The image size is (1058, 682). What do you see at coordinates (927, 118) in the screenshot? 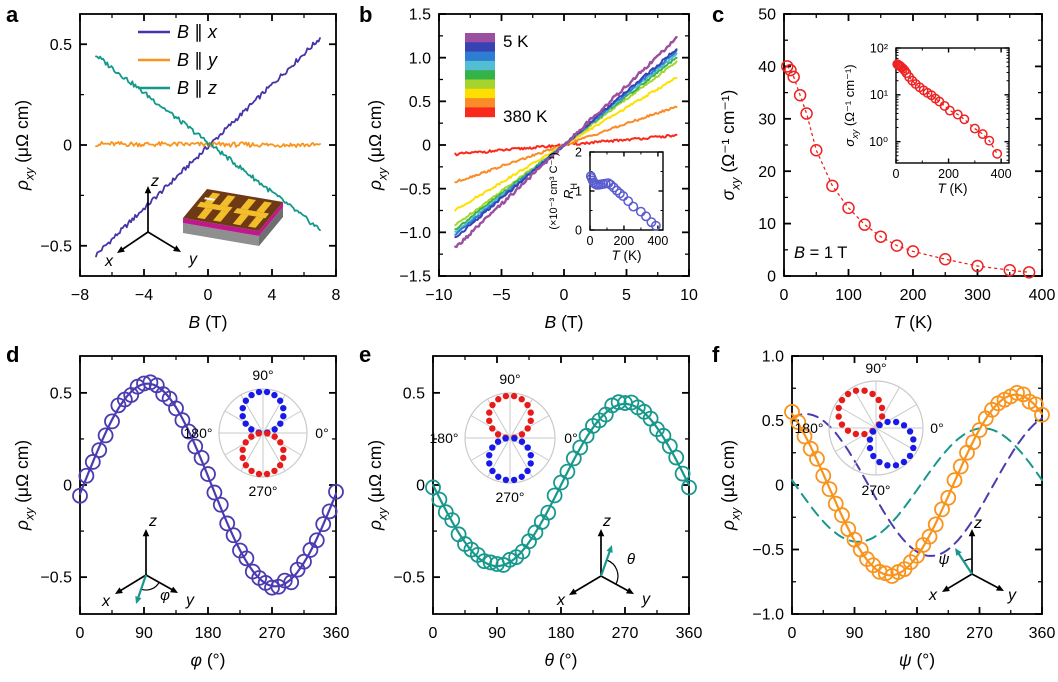
I see `inset-plot: 0 200 400 10² 10¹ 10⁰ T (K) σxy (Ω⁻¹ cm⁻¹)` at bounding box center [927, 118].